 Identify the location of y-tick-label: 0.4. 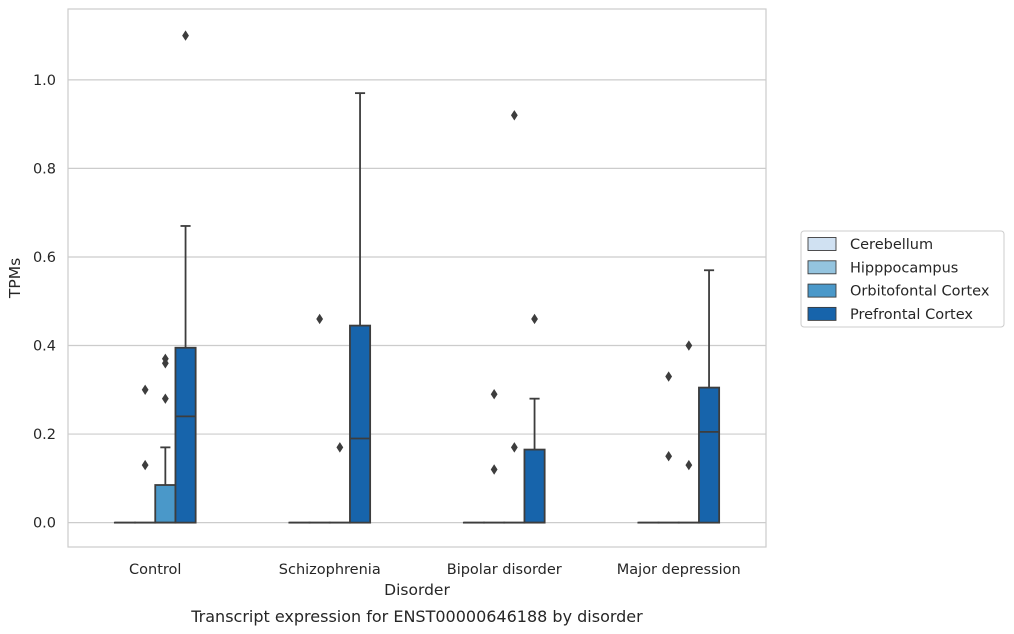
(44, 347).